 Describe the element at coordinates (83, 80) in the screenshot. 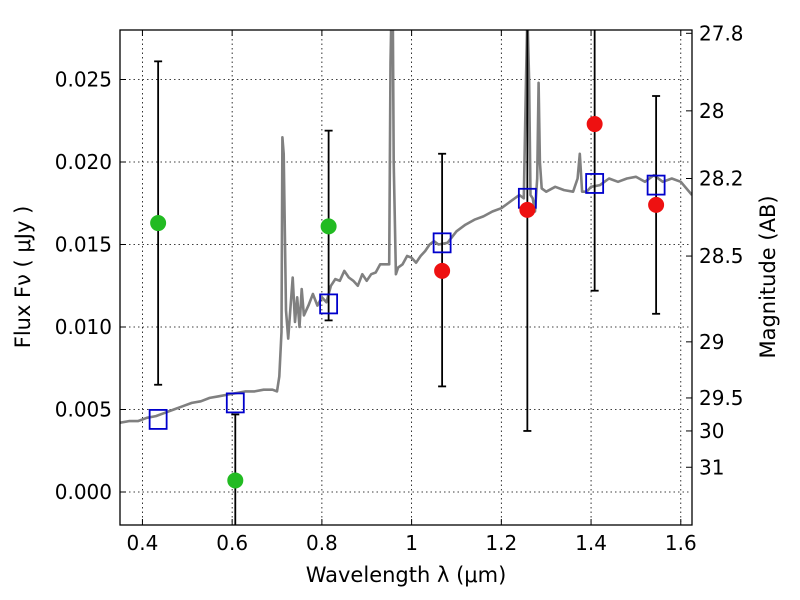

I see `y-tick-label: 0.025` at that location.